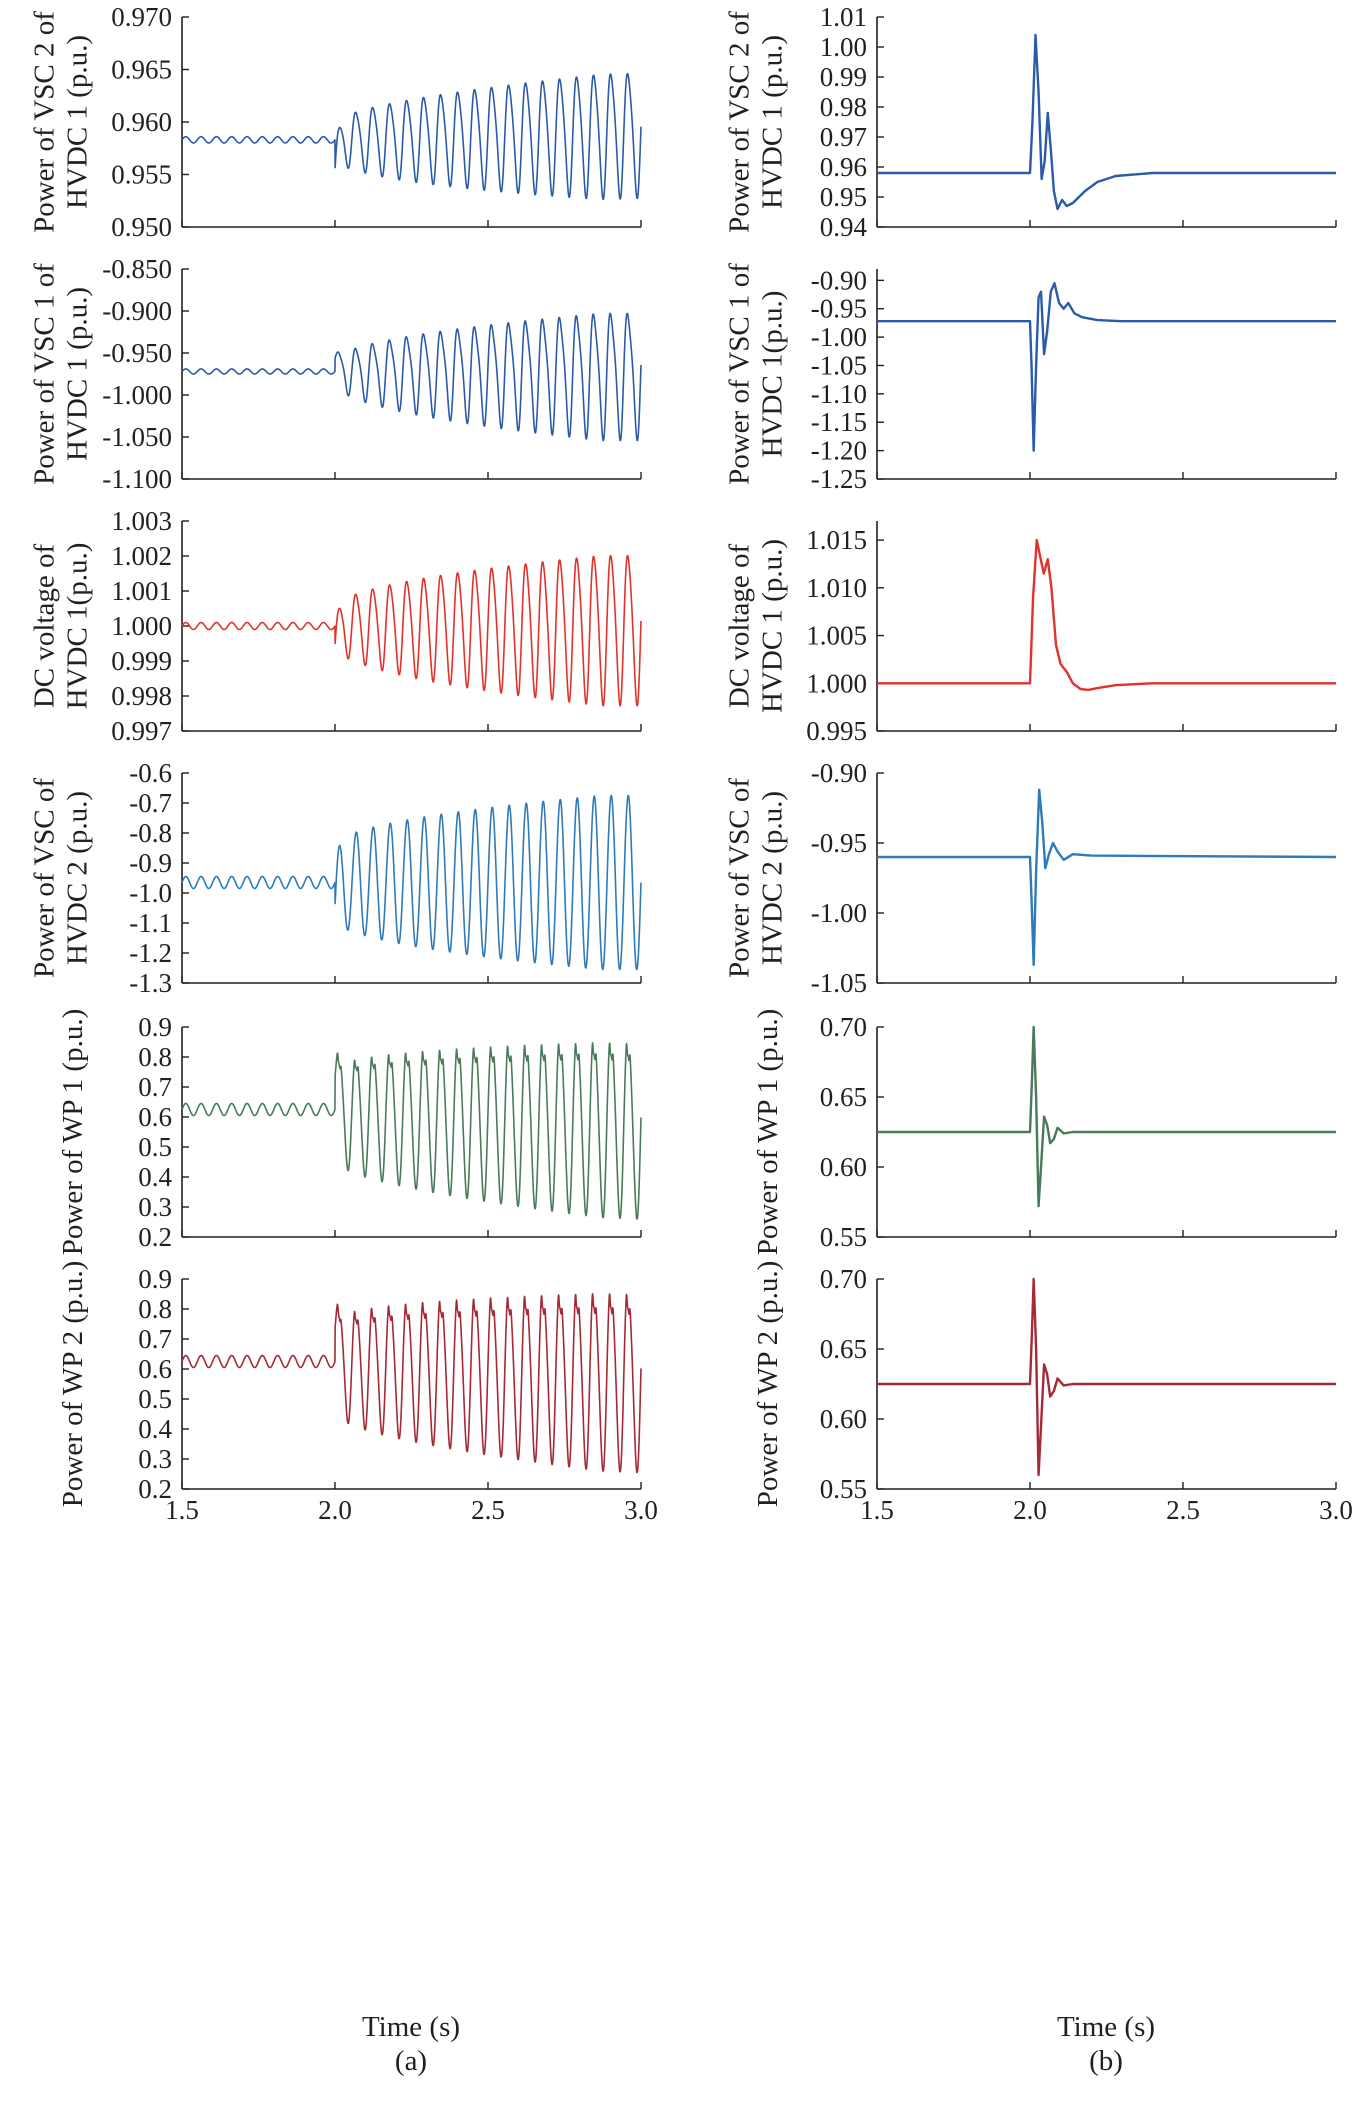 The width and height of the screenshot is (1361, 2112). Describe the element at coordinates (843, 17) in the screenshot. I see `y-tick-label: 1.01` at that location.